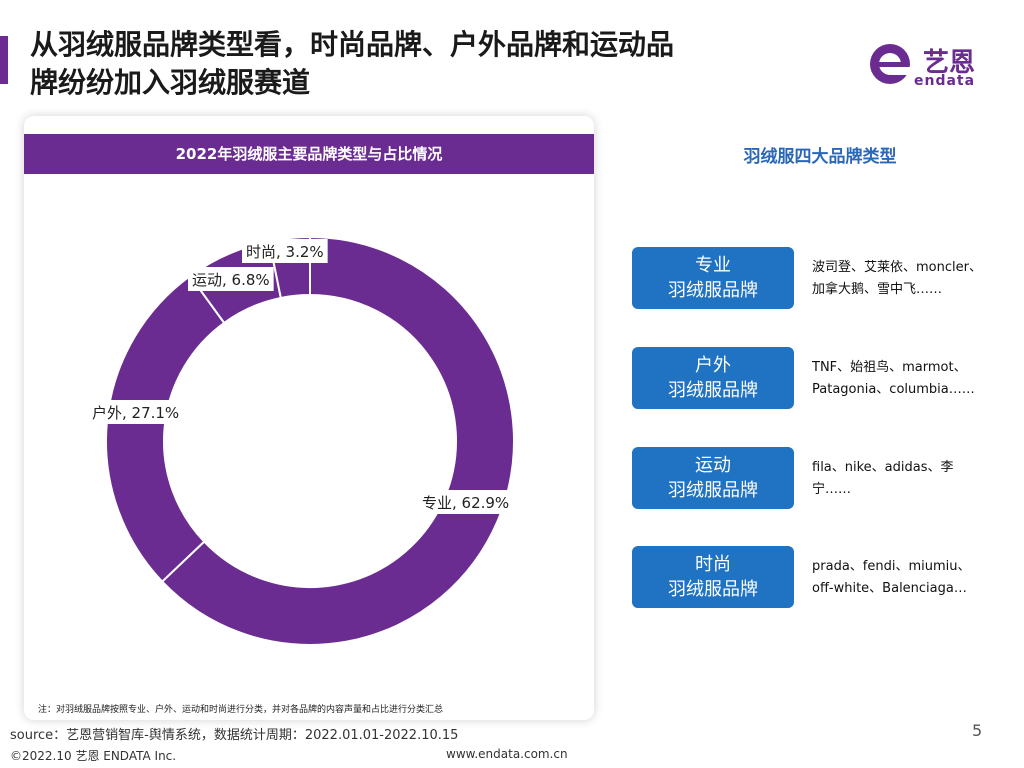  I want to click on slice-label-4: 时尚, 3.2%, so click(285, 251).